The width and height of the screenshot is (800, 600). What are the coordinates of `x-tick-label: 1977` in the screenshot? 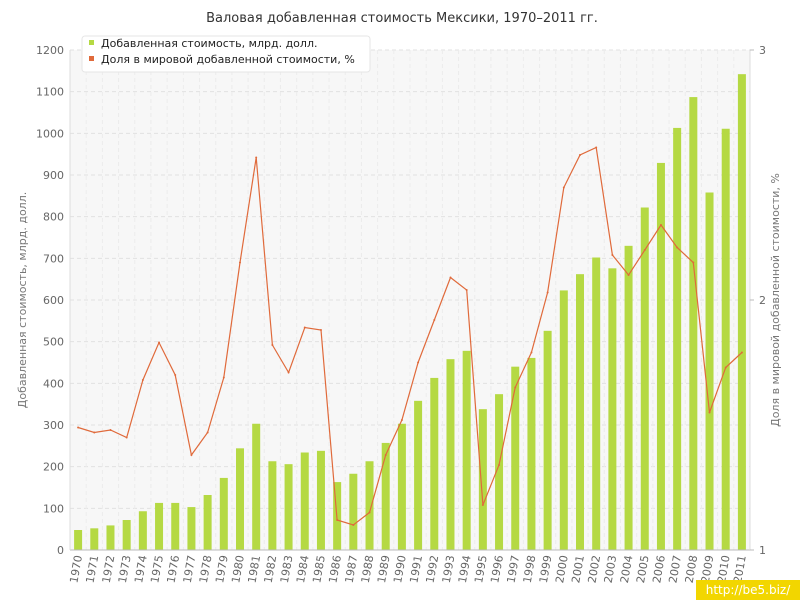 It's located at (190, 569).